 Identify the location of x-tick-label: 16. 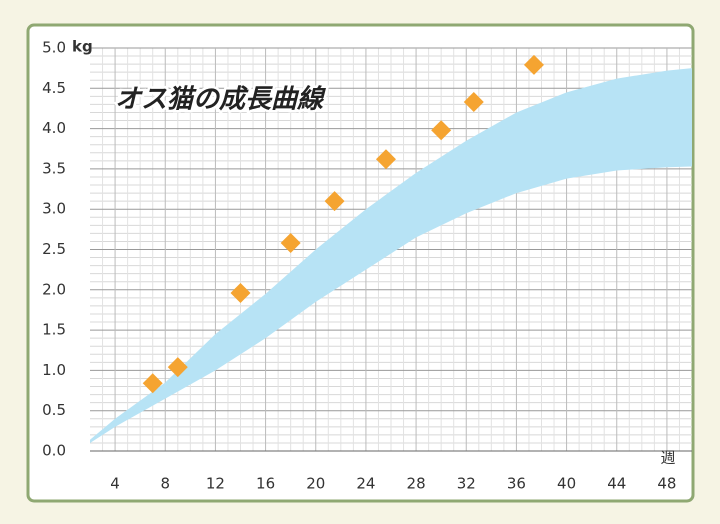
(265, 484).